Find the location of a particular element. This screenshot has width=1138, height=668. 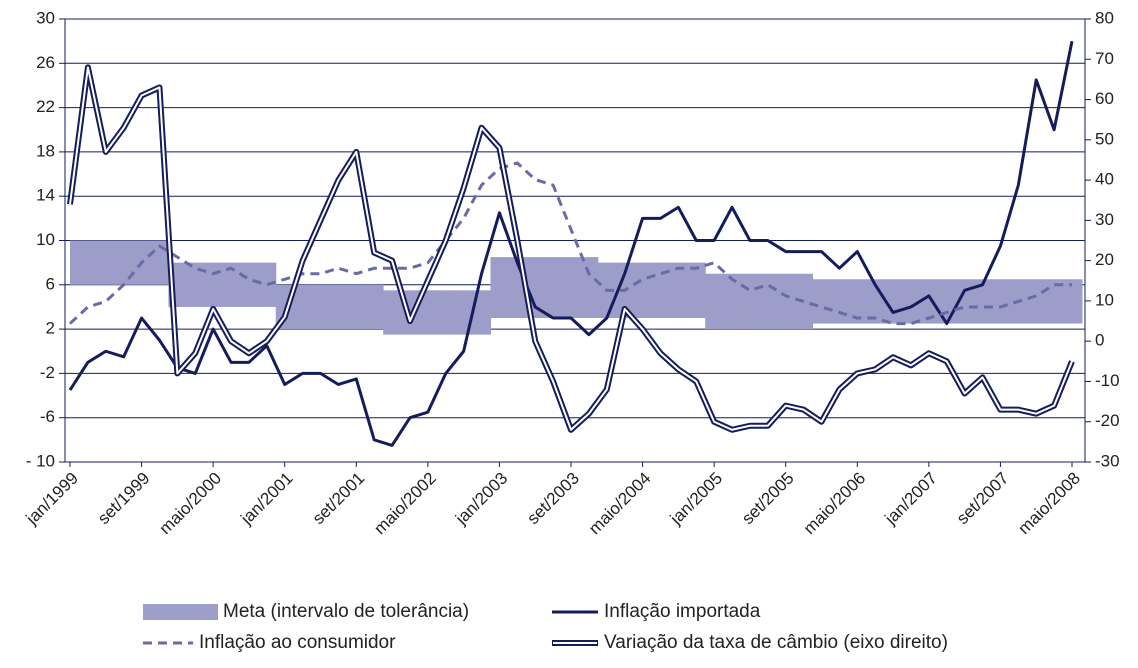

y2-tick-label: 30 is located at coordinates (1104, 219).